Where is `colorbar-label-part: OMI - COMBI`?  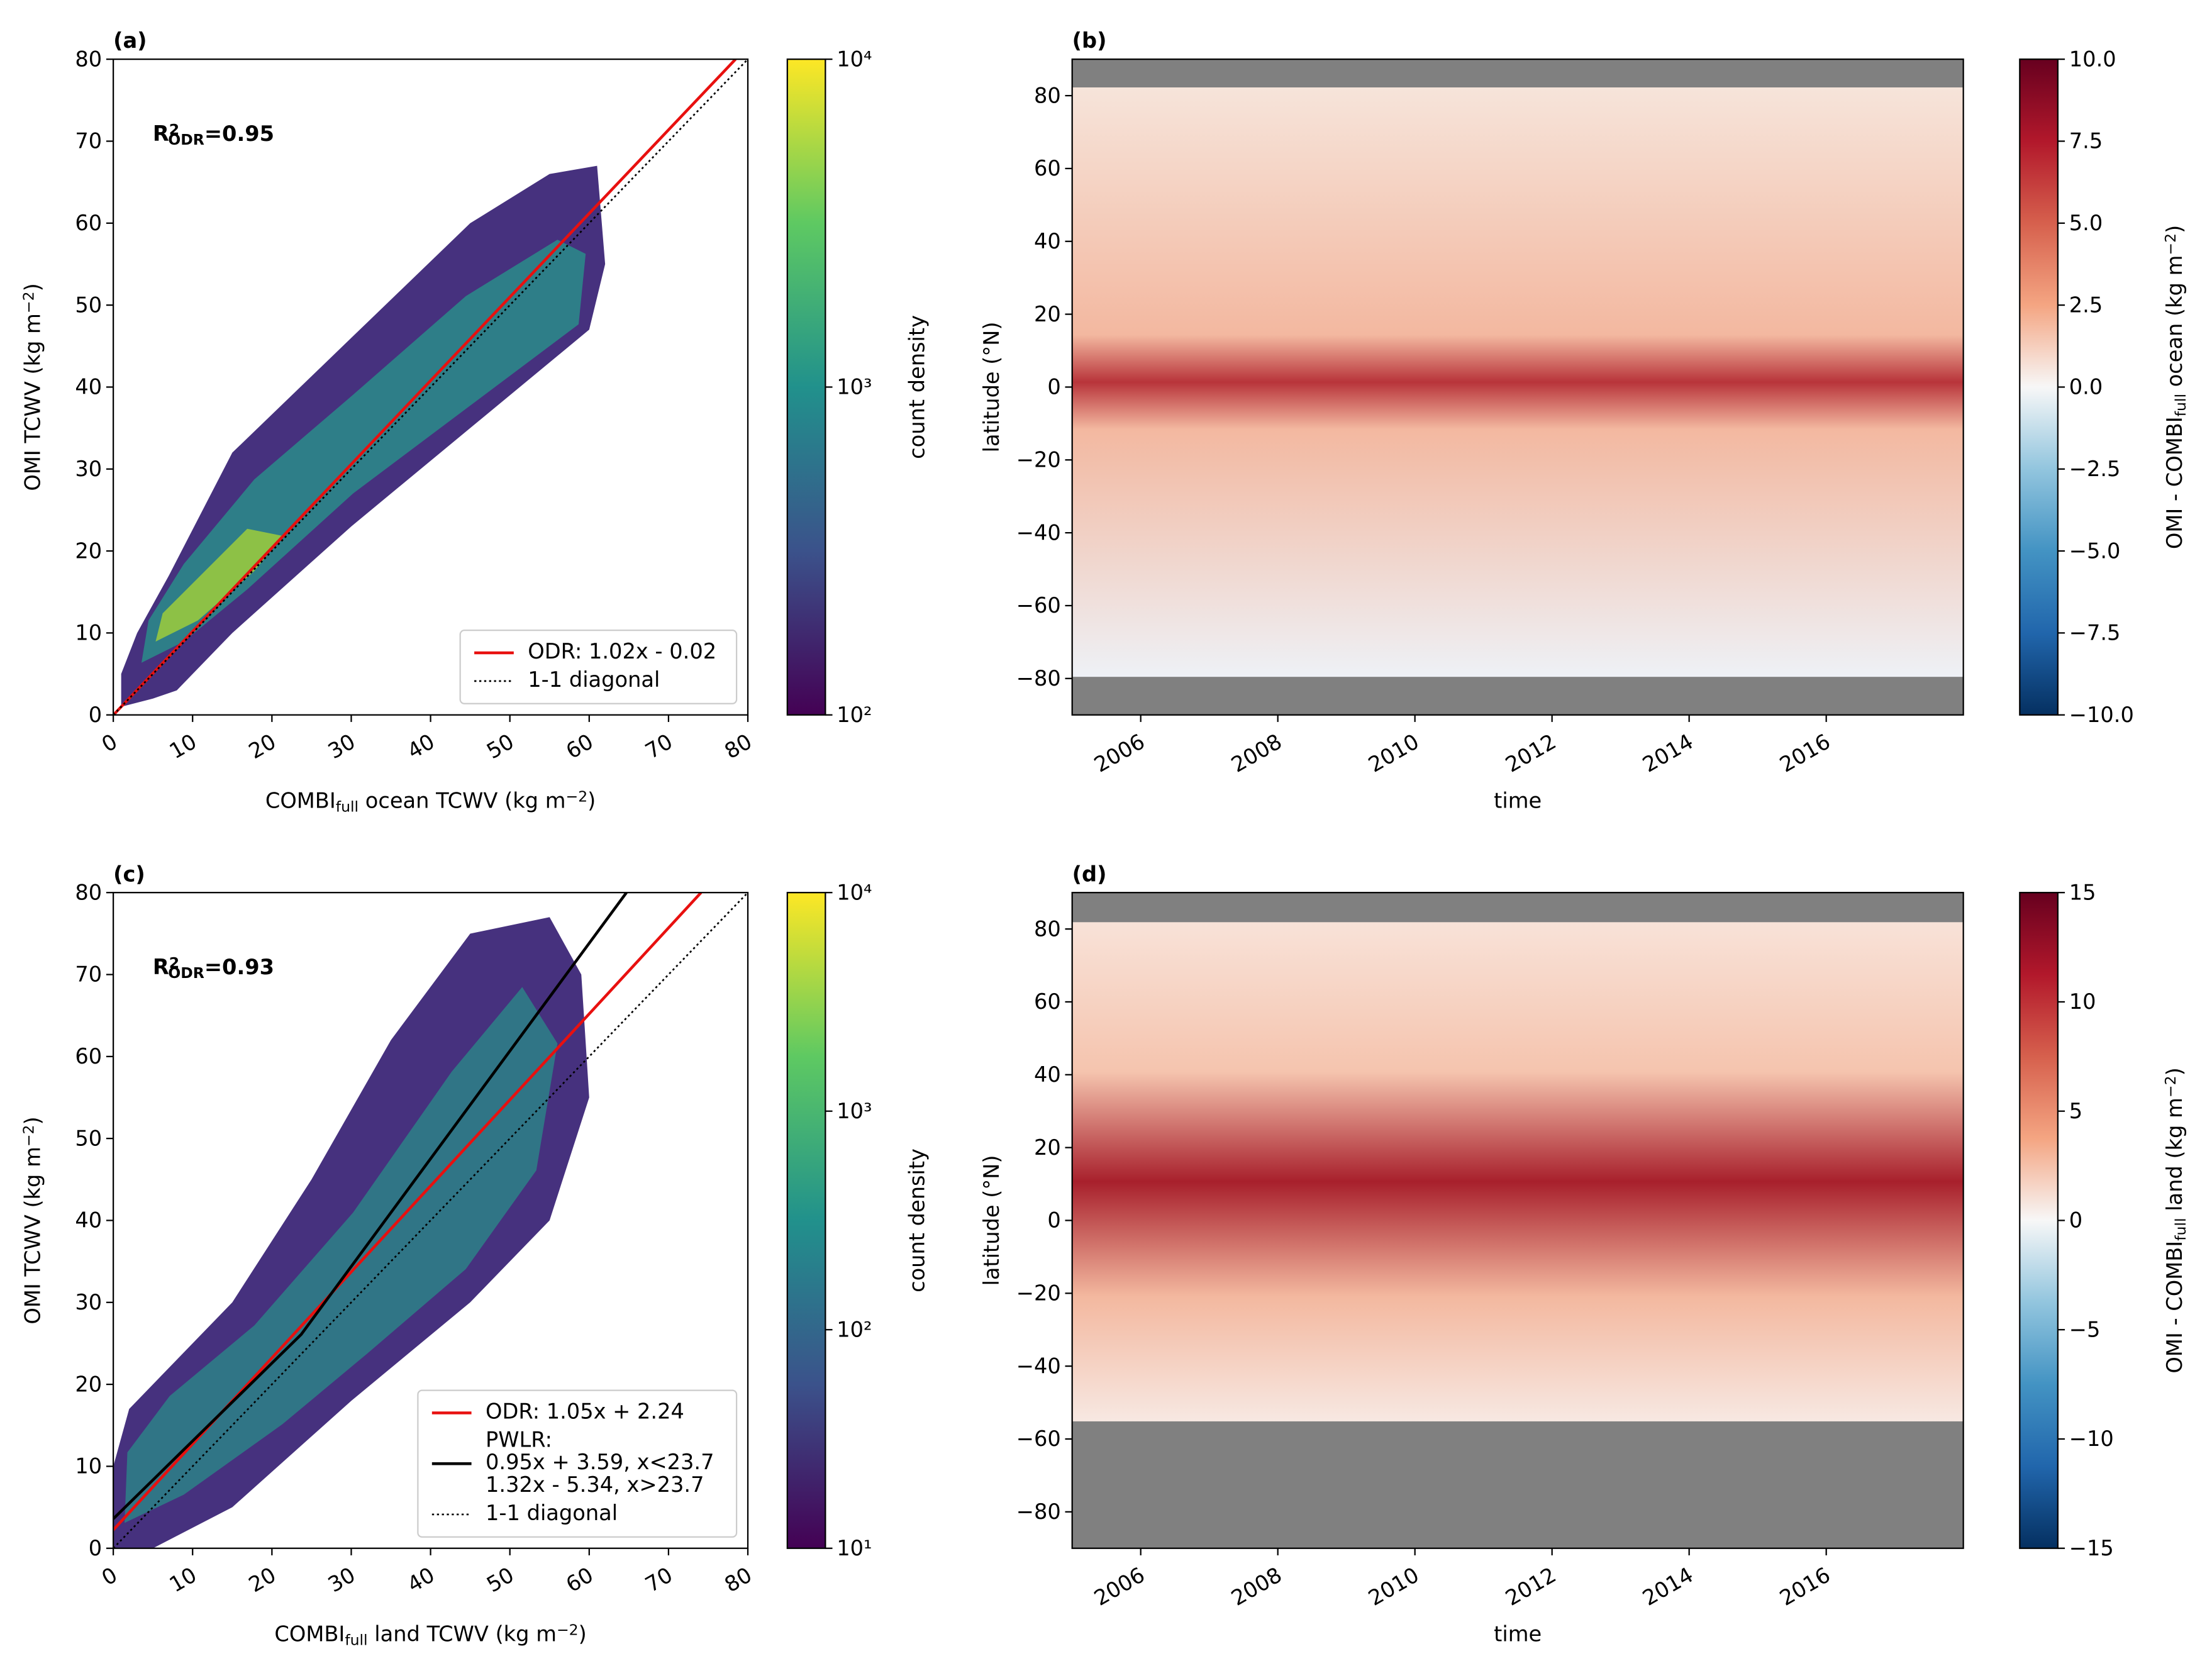 colorbar-label-part: OMI - COMBI is located at coordinates (2174, 1307).